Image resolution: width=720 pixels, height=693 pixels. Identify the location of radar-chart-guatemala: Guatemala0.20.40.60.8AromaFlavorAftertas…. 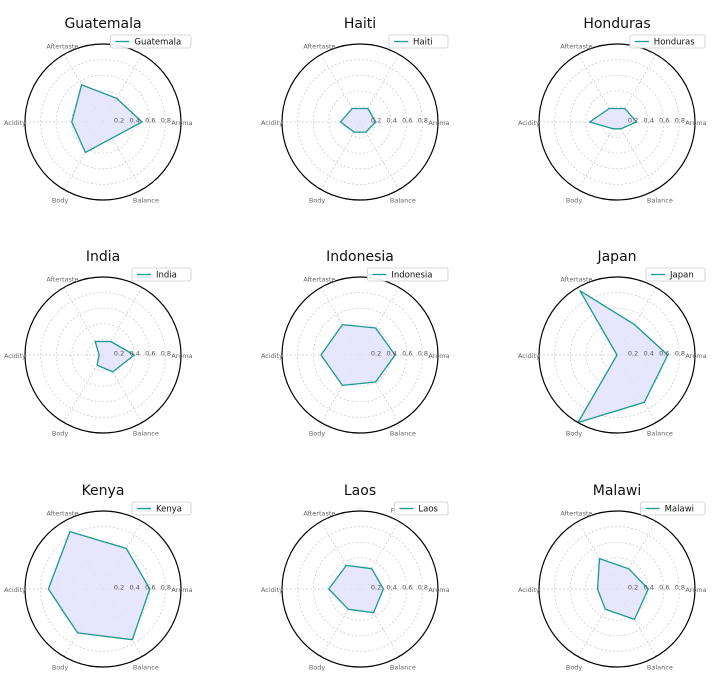
(98, 110).